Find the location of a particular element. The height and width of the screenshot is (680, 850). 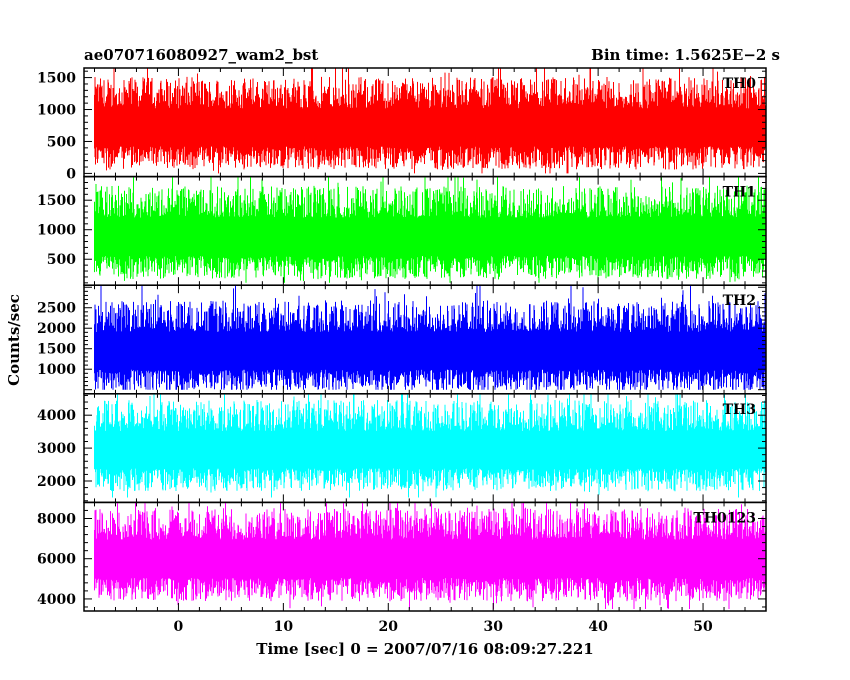

x-tick-label: 10 is located at coordinates (284, 627).